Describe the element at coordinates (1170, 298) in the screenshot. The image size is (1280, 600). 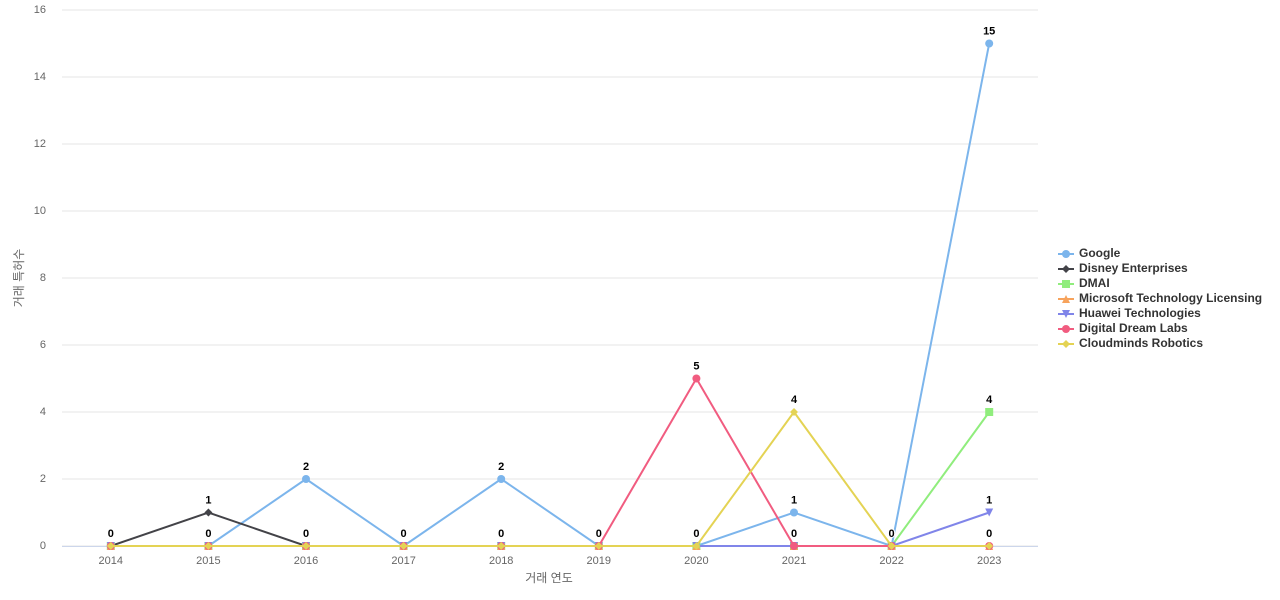
I see `legend-label: Microsoft Technology Licensing` at that location.